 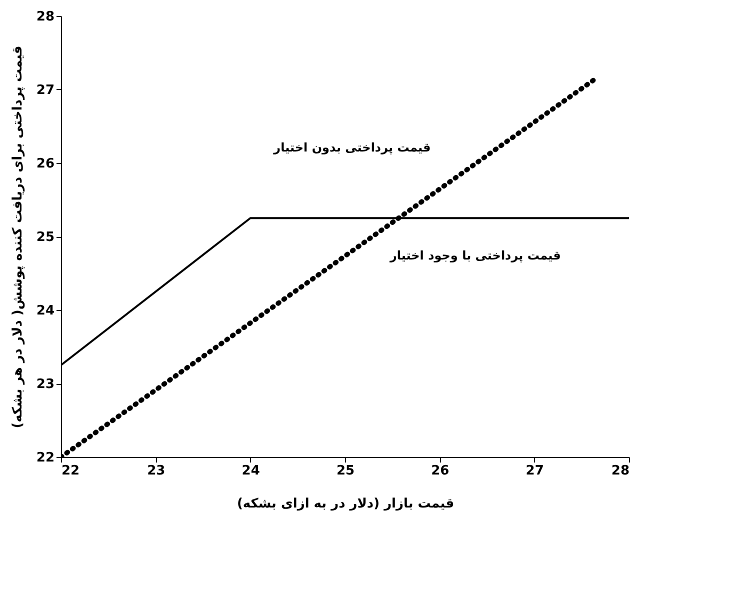 What do you see at coordinates (440, 471) in the screenshot?
I see `x-tick-label: 26` at bounding box center [440, 471].